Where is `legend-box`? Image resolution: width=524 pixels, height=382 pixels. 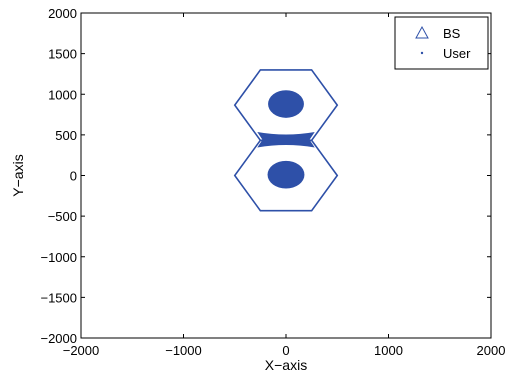
legend-box is located at coordinates (441, 43).